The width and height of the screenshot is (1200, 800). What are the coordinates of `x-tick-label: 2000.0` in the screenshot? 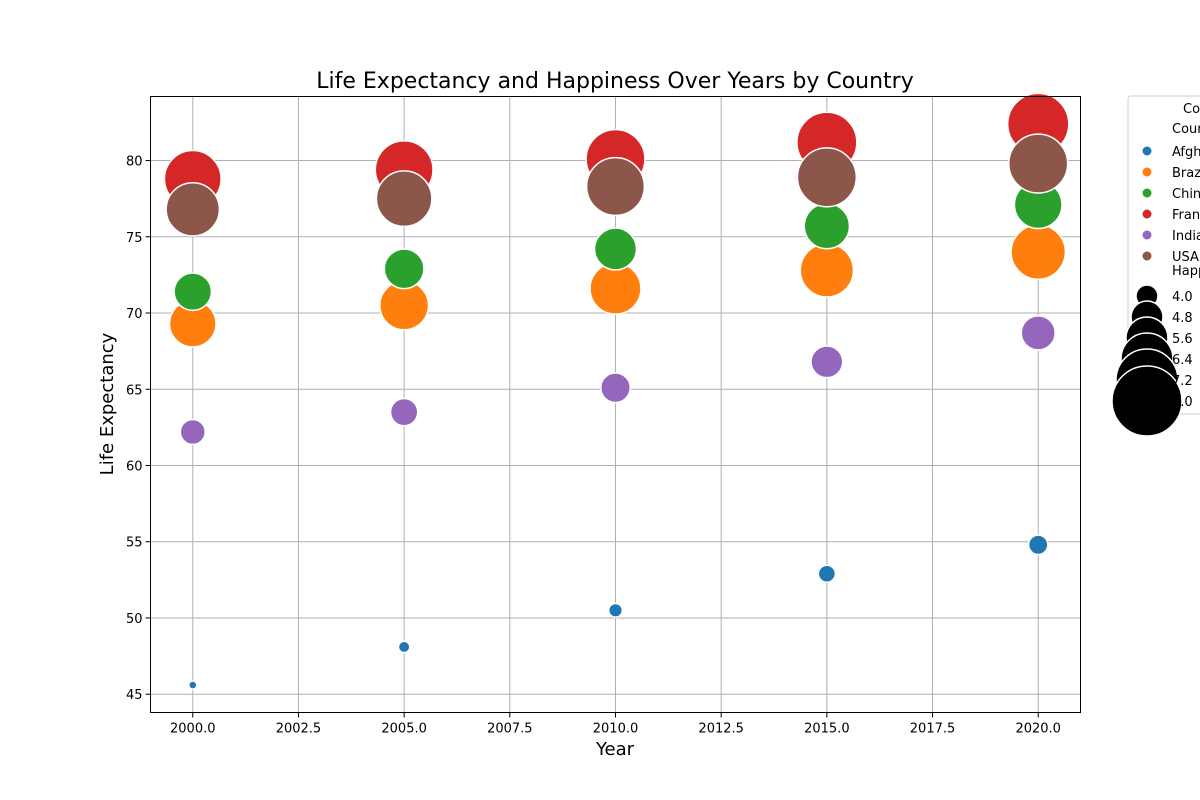 It's located at (193, 729).